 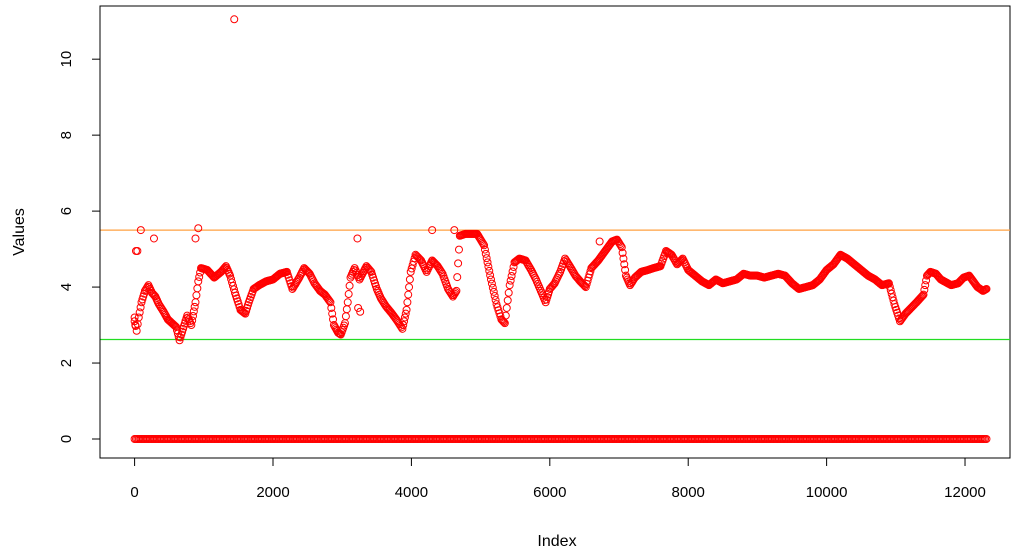 What do you see at coordinates (965, 492) in the screenshot?
I see `x-tick-label: 12000` at bounding box center [965, 492].